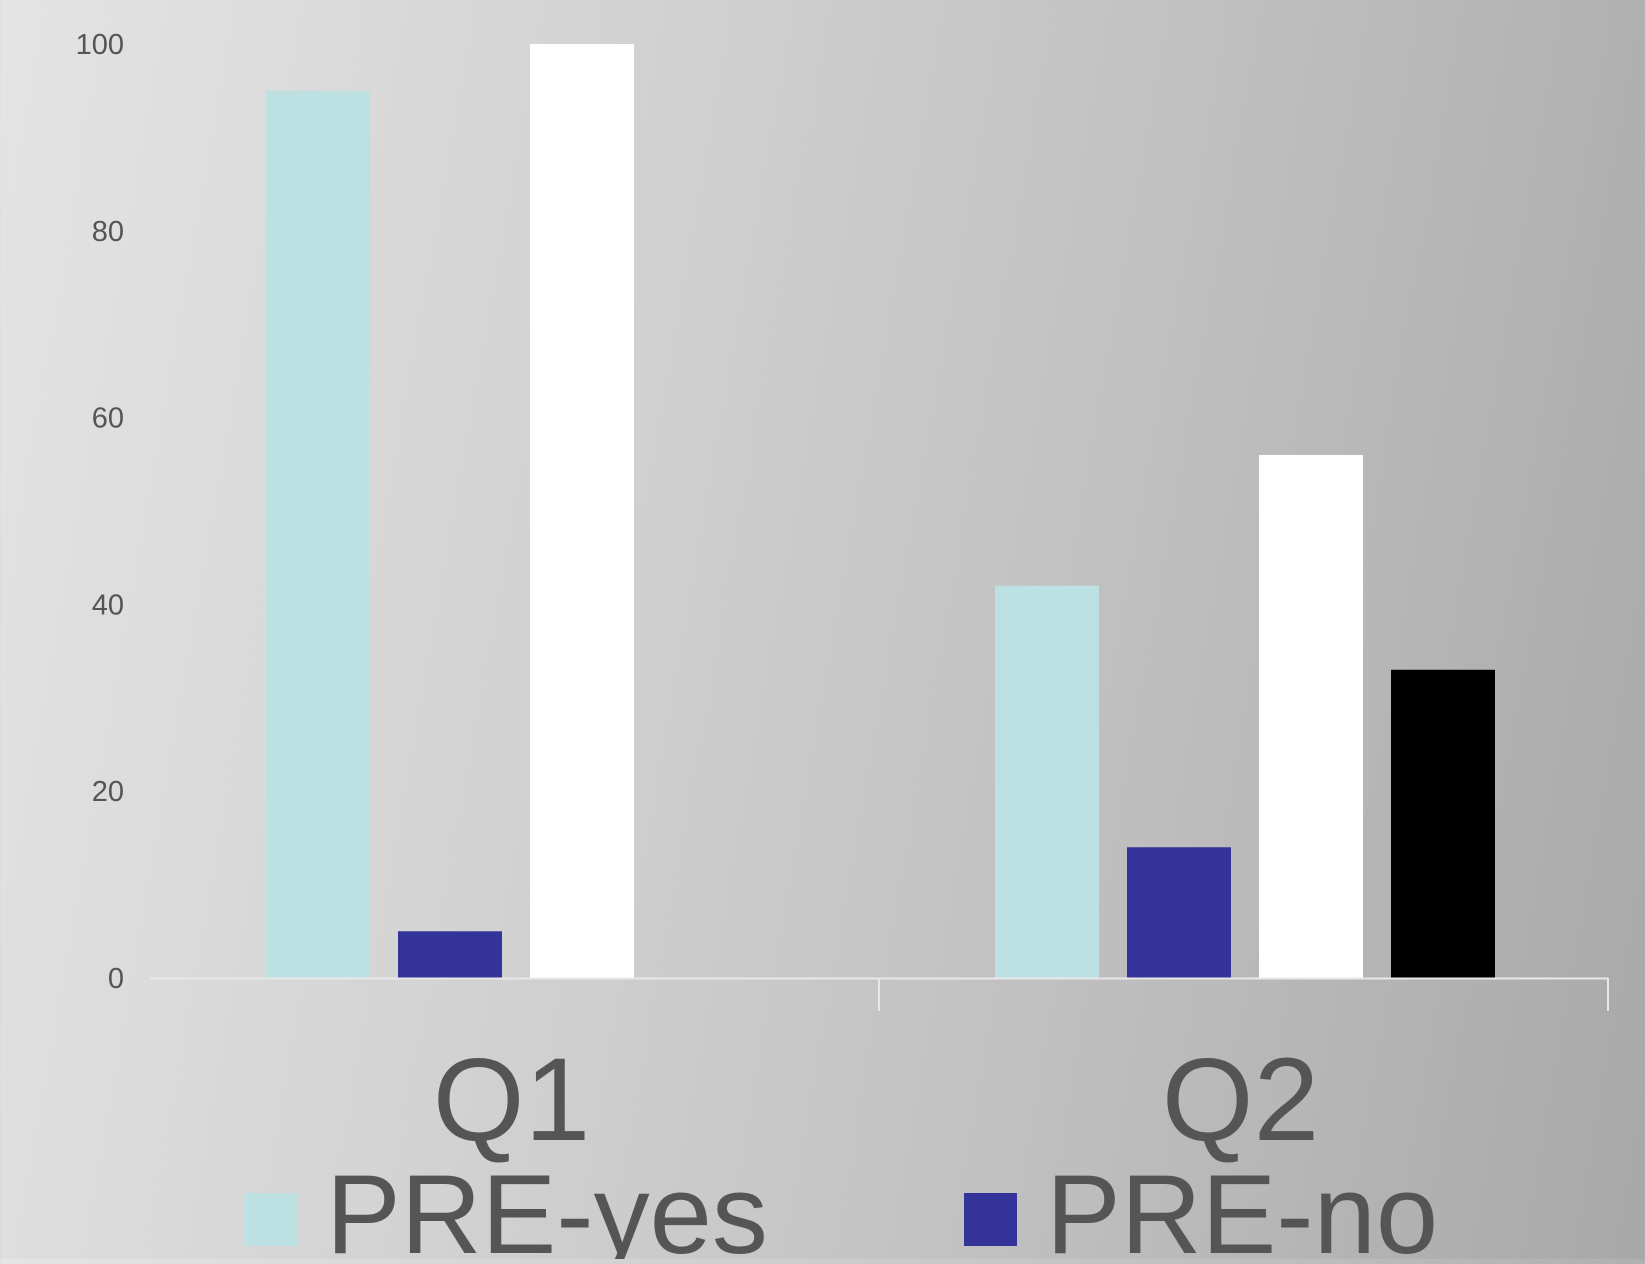 This screenshot has width=1645, height=1264. I want to click on bar-series-3-q2, so click(1311, 716).